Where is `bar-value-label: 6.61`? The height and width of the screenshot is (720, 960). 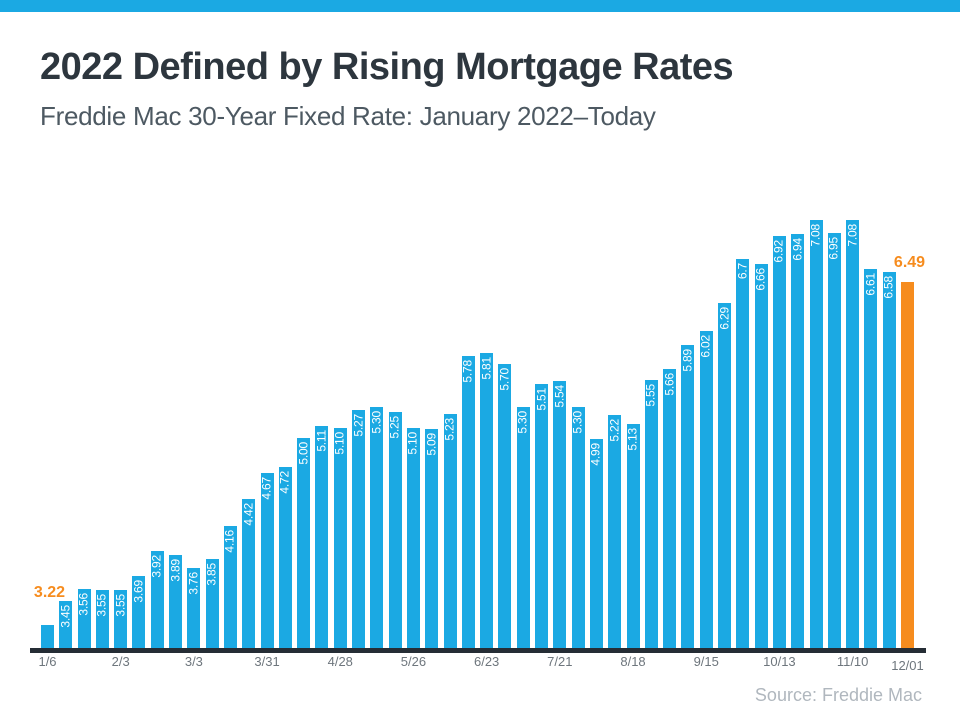 bar-value-label: 6.61 is located at coordinates (870, 284).